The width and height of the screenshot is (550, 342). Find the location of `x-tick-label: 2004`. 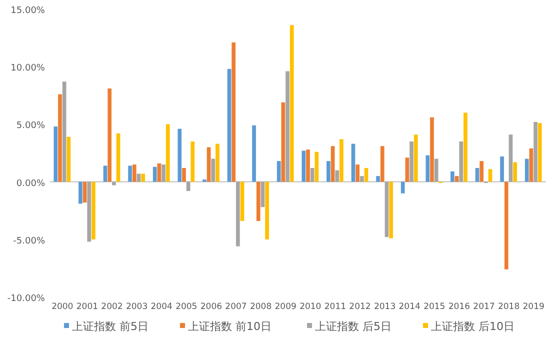

x-tick-label: 2004 is located at coordinates (161, 307).